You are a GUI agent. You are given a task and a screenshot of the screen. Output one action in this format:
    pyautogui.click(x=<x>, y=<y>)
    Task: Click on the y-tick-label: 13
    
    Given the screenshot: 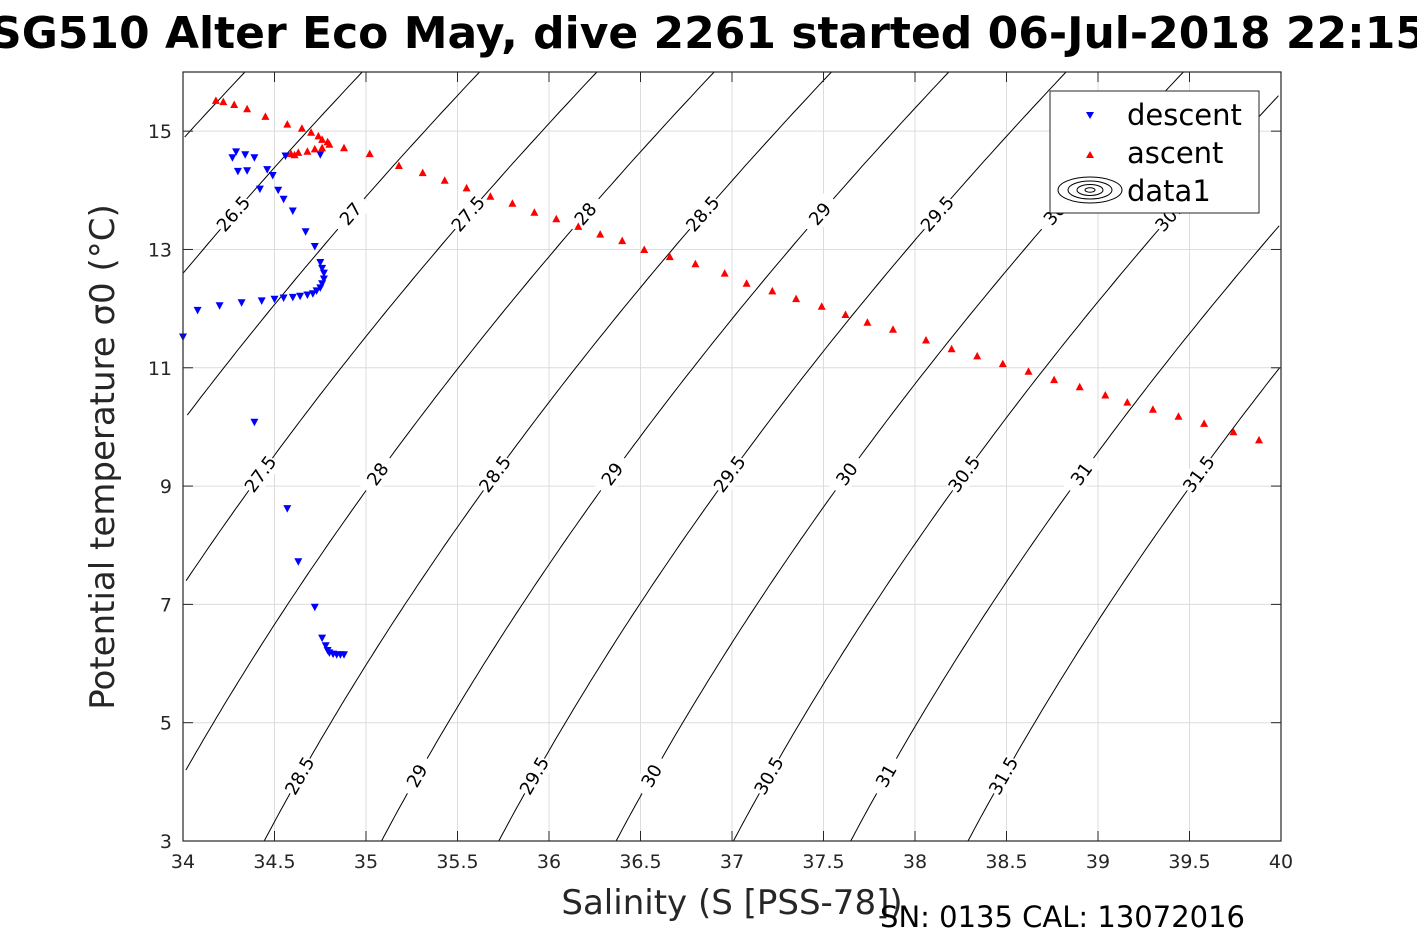 What is the action you would take?
    pyautogui.click(x=160, y=250)
    